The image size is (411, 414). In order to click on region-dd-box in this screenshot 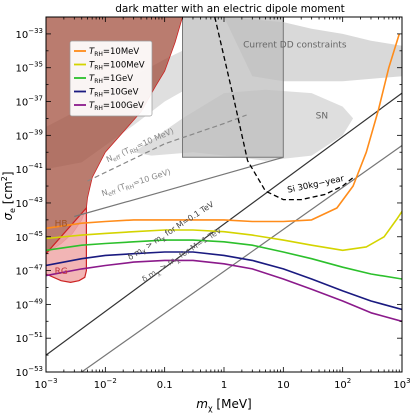, I will do `click(233, 87)`.